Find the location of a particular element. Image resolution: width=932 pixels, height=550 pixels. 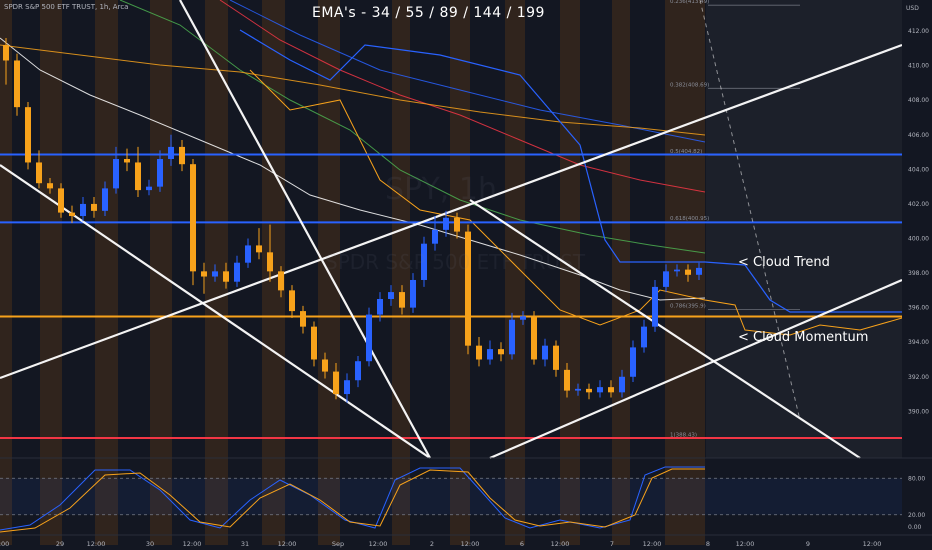

price-tick-9: 408.00 is located at coordinates (918, 100).